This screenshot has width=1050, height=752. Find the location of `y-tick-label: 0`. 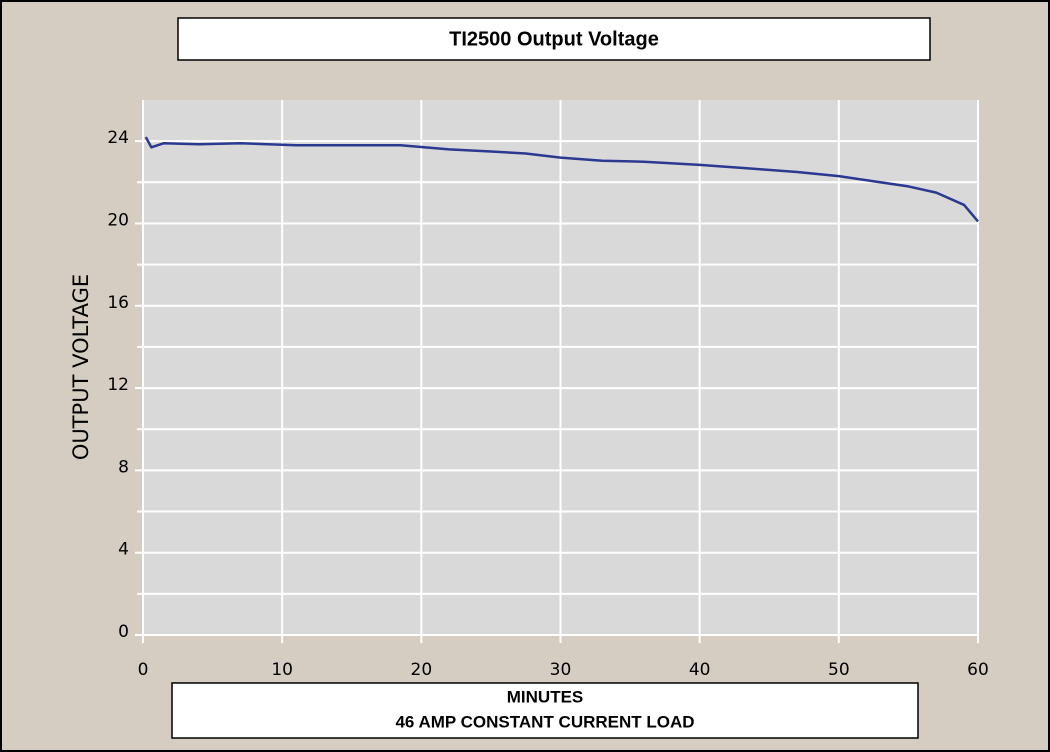

y-tick-label: 0 is located at coordinates (123, 632).